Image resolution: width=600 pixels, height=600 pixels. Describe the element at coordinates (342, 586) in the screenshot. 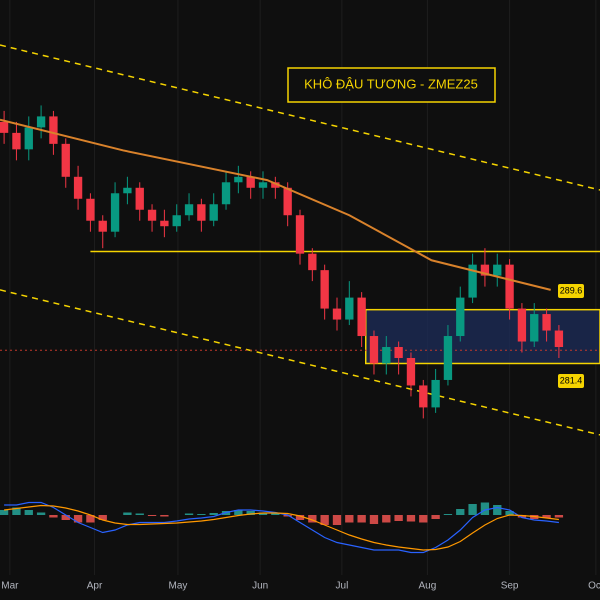

I see `x-tick-label: Jul` at that location.